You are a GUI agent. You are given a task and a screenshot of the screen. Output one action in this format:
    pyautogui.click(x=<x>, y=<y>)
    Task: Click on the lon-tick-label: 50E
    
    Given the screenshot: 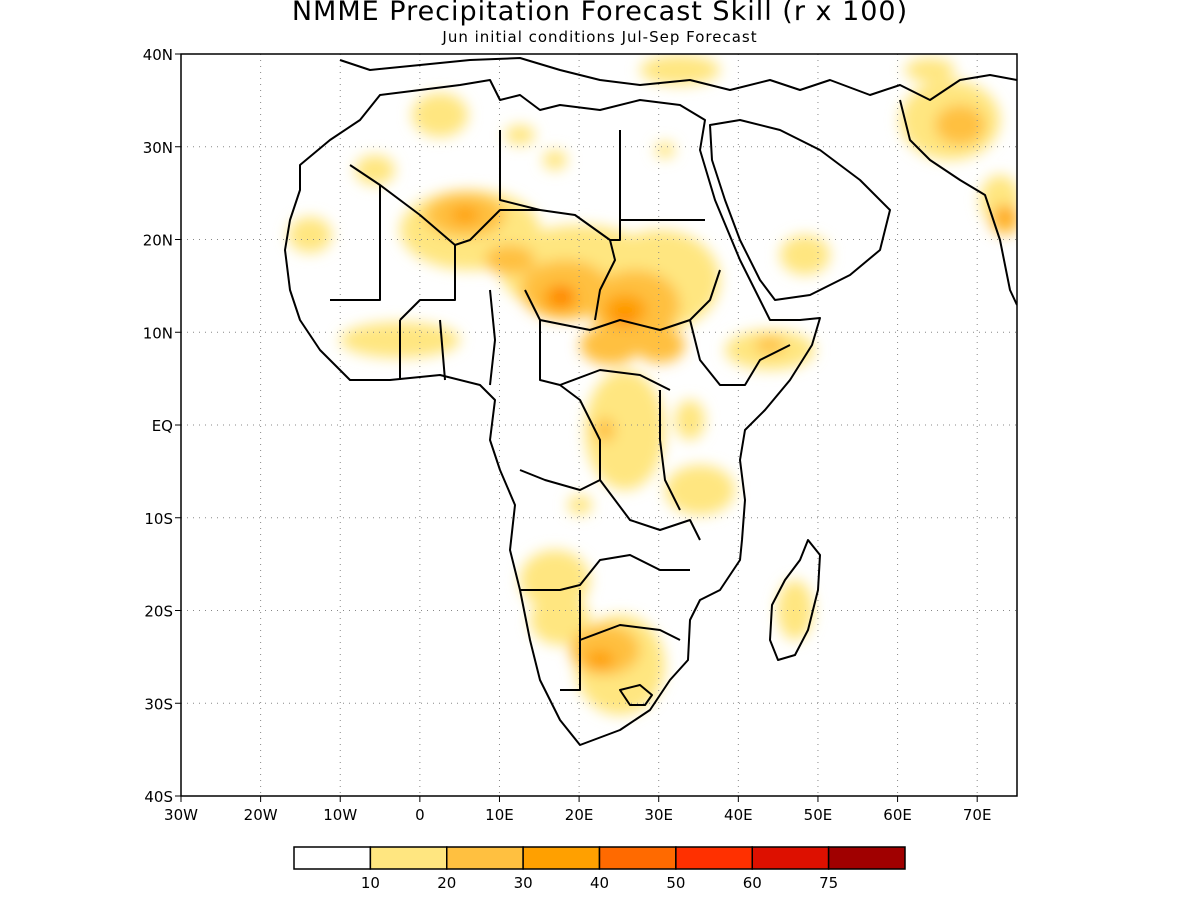 What is the action you would take?
    pyautogui.click(x=818, y=815)
    